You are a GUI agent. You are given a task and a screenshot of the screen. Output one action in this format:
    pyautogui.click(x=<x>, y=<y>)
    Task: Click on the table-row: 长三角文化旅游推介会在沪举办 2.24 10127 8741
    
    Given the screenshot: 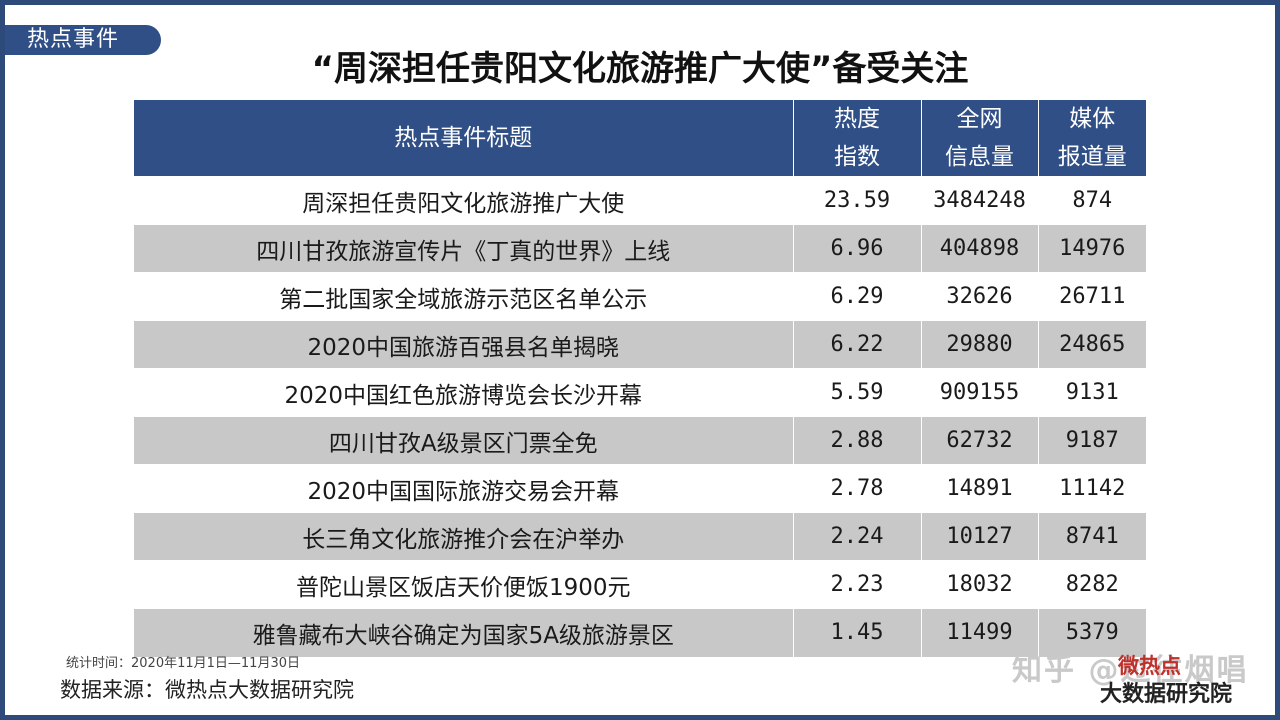 What is the action you would take?
    pyautogui.click(x=640, y=536)
    